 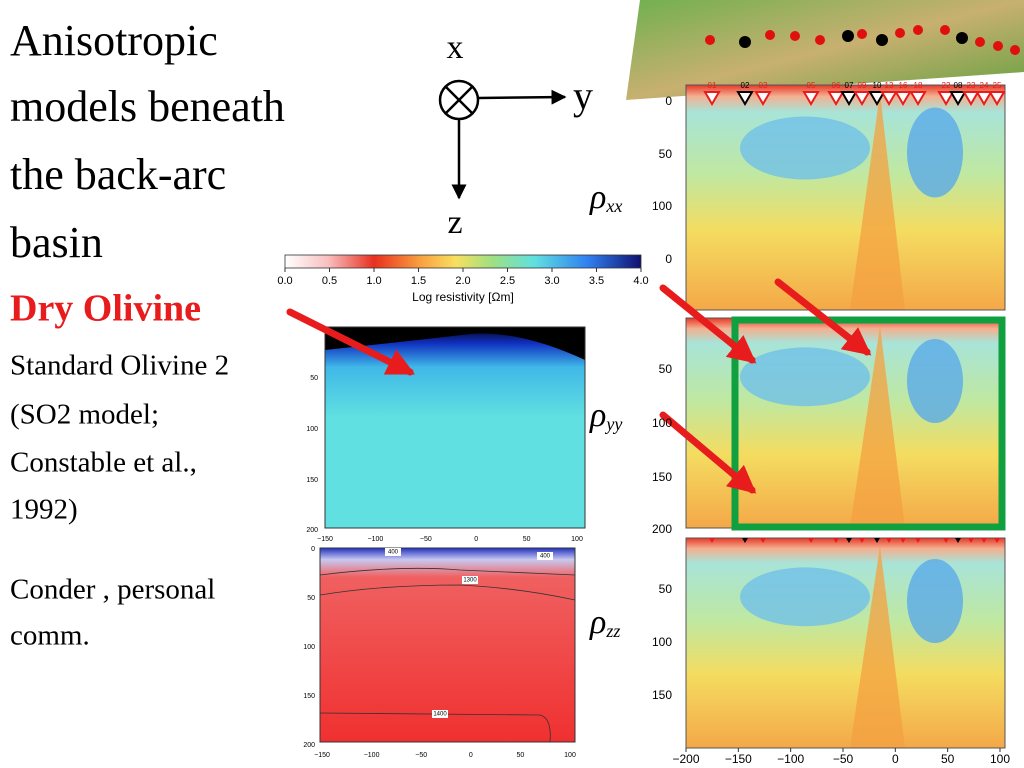 I want to click on colorbar-tick-label: 0.0, so click(x=284, y=281).